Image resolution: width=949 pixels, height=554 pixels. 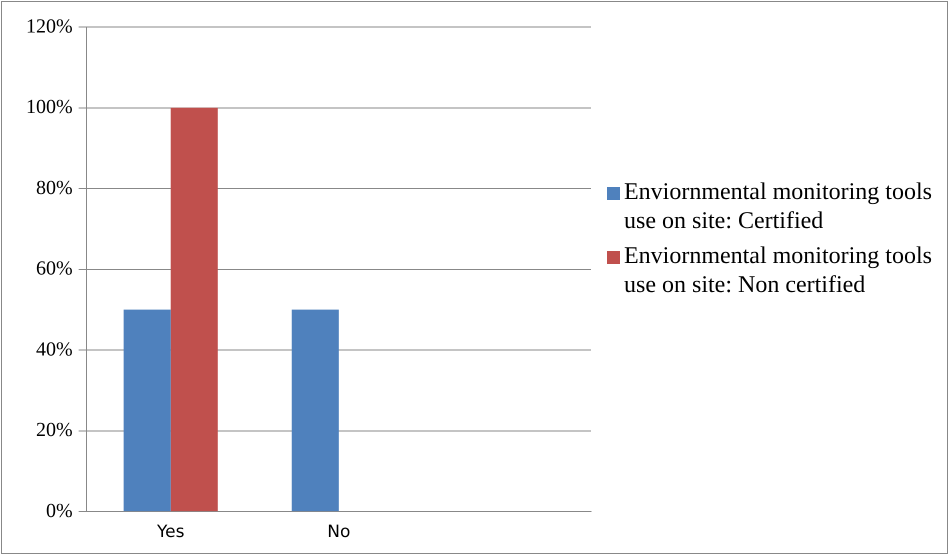 What do you see at coordinates (338, 532) in the screenshot?
I see `x-tick-label: No` at bounding box center [338, 532].